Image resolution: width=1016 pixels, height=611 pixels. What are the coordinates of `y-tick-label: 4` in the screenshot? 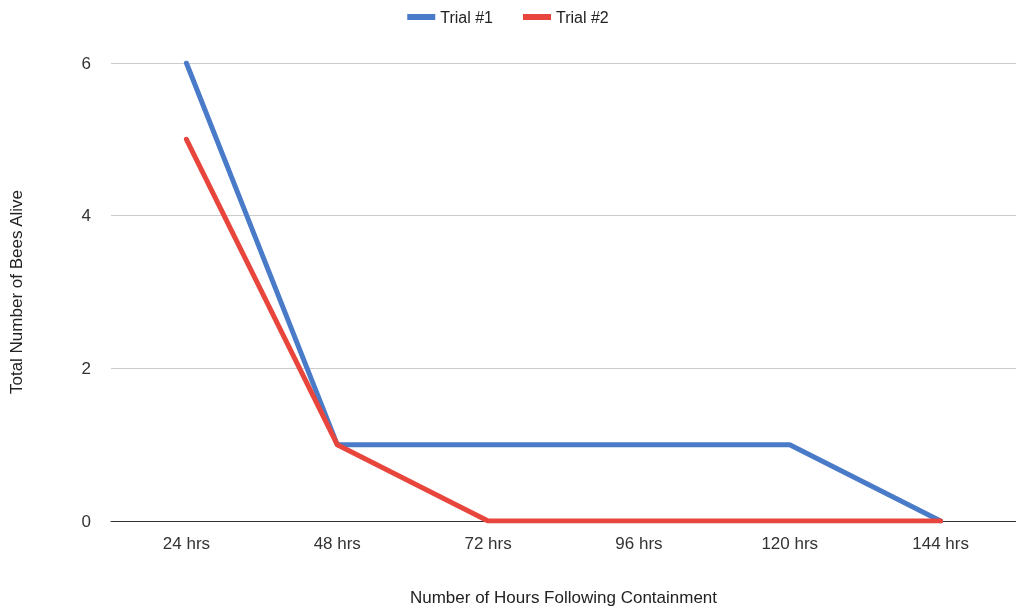 It's located at (86, 216).